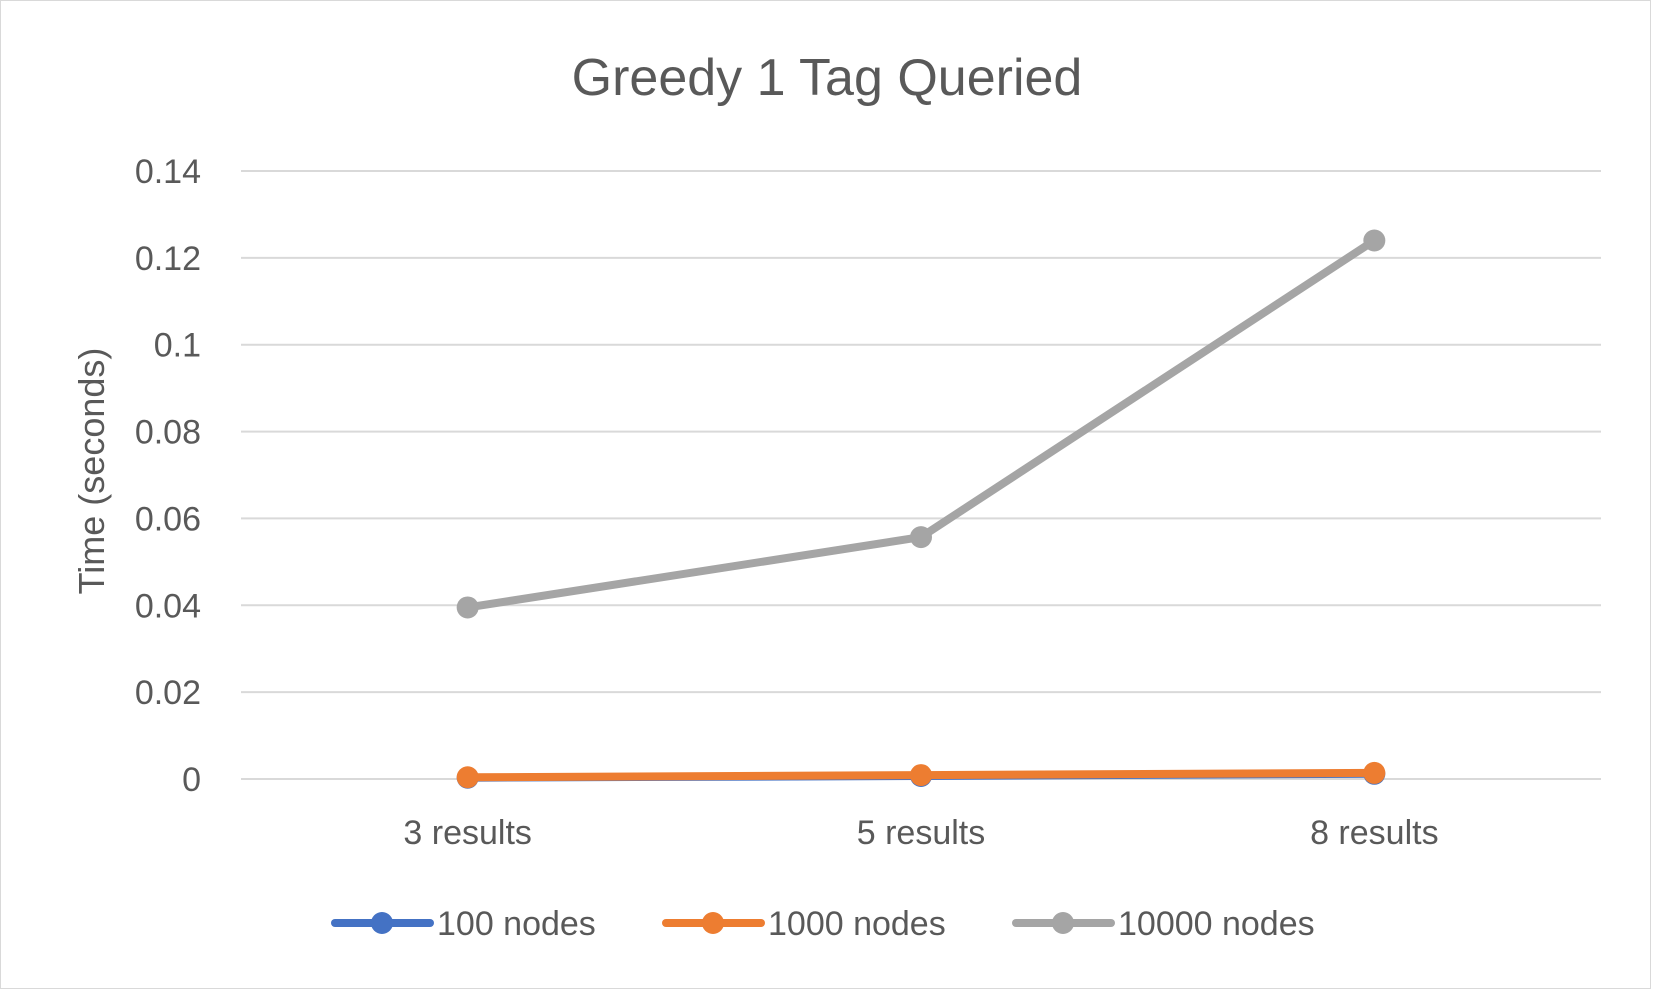 This screenshot has height=995, width=1653. I want to click on legend-label: 100 nodes, so click(516, 924).